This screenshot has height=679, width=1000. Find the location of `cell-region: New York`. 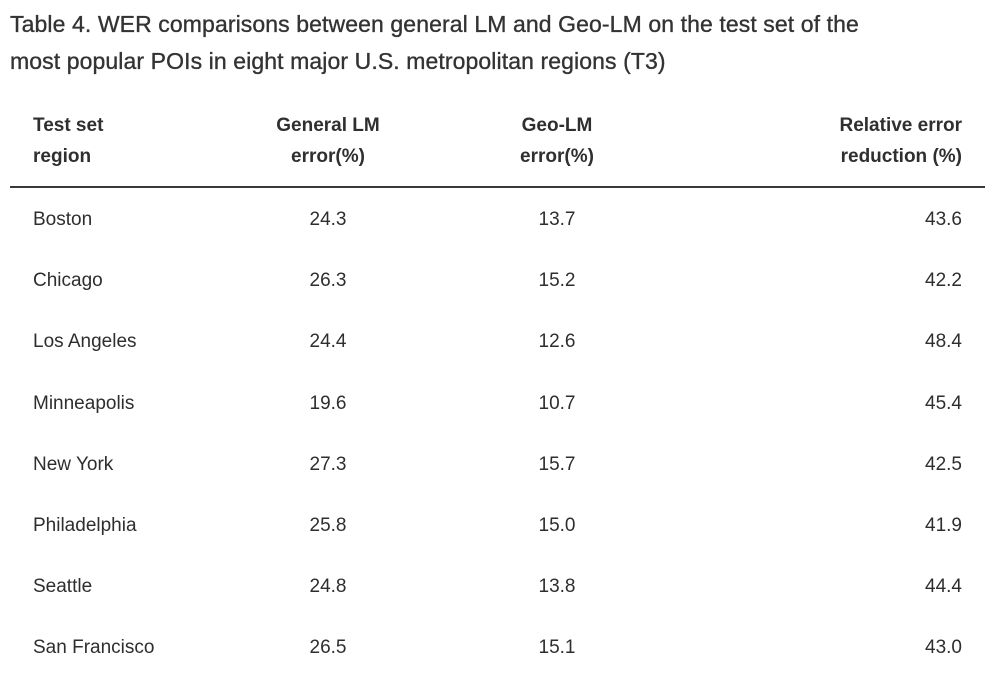

cell-region: New York is located at coordinates (73, 464).